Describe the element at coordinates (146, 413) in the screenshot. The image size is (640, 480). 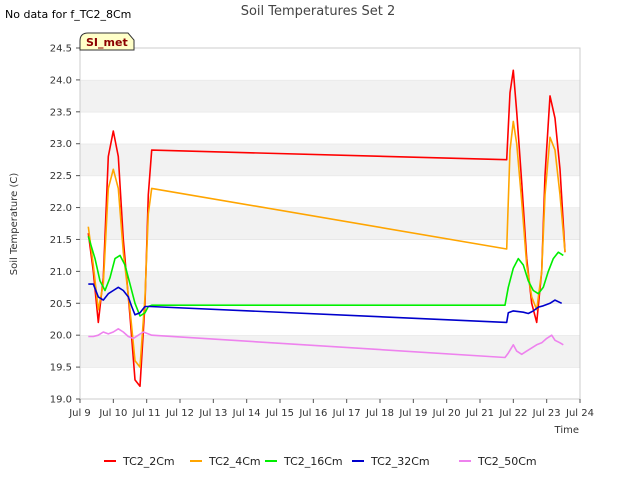
I see `x-tick-label: Jul 11` at that location.